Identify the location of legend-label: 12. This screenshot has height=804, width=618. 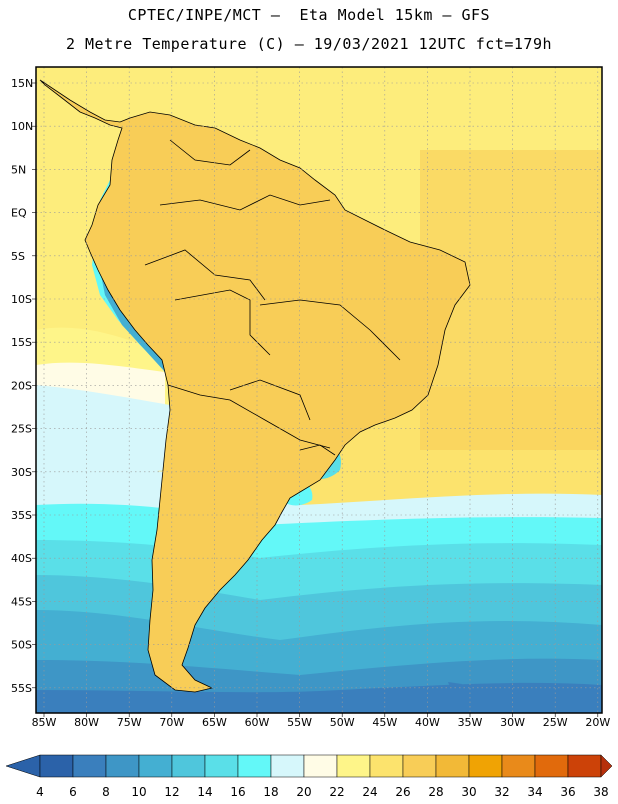
(171, 792).